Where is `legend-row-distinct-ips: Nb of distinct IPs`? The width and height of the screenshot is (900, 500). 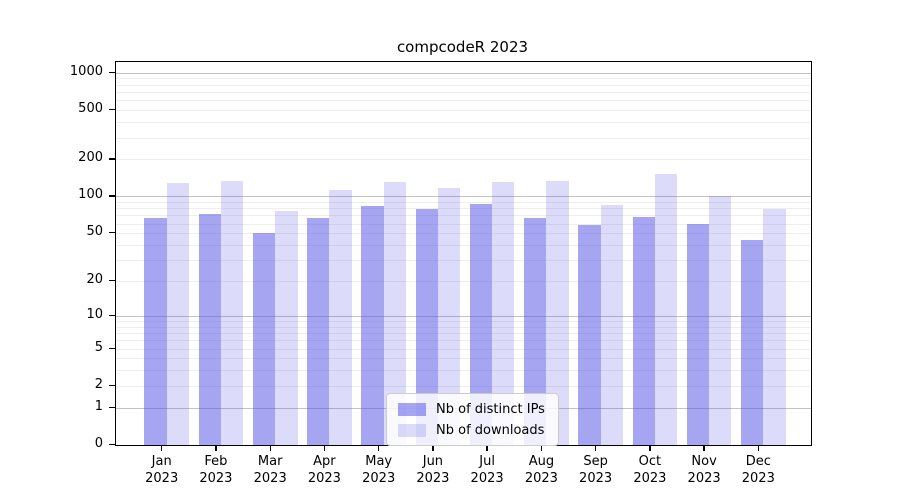
legend-row-distinct-ips: Nb of distinct IPs is located at coordinates (471, 409).